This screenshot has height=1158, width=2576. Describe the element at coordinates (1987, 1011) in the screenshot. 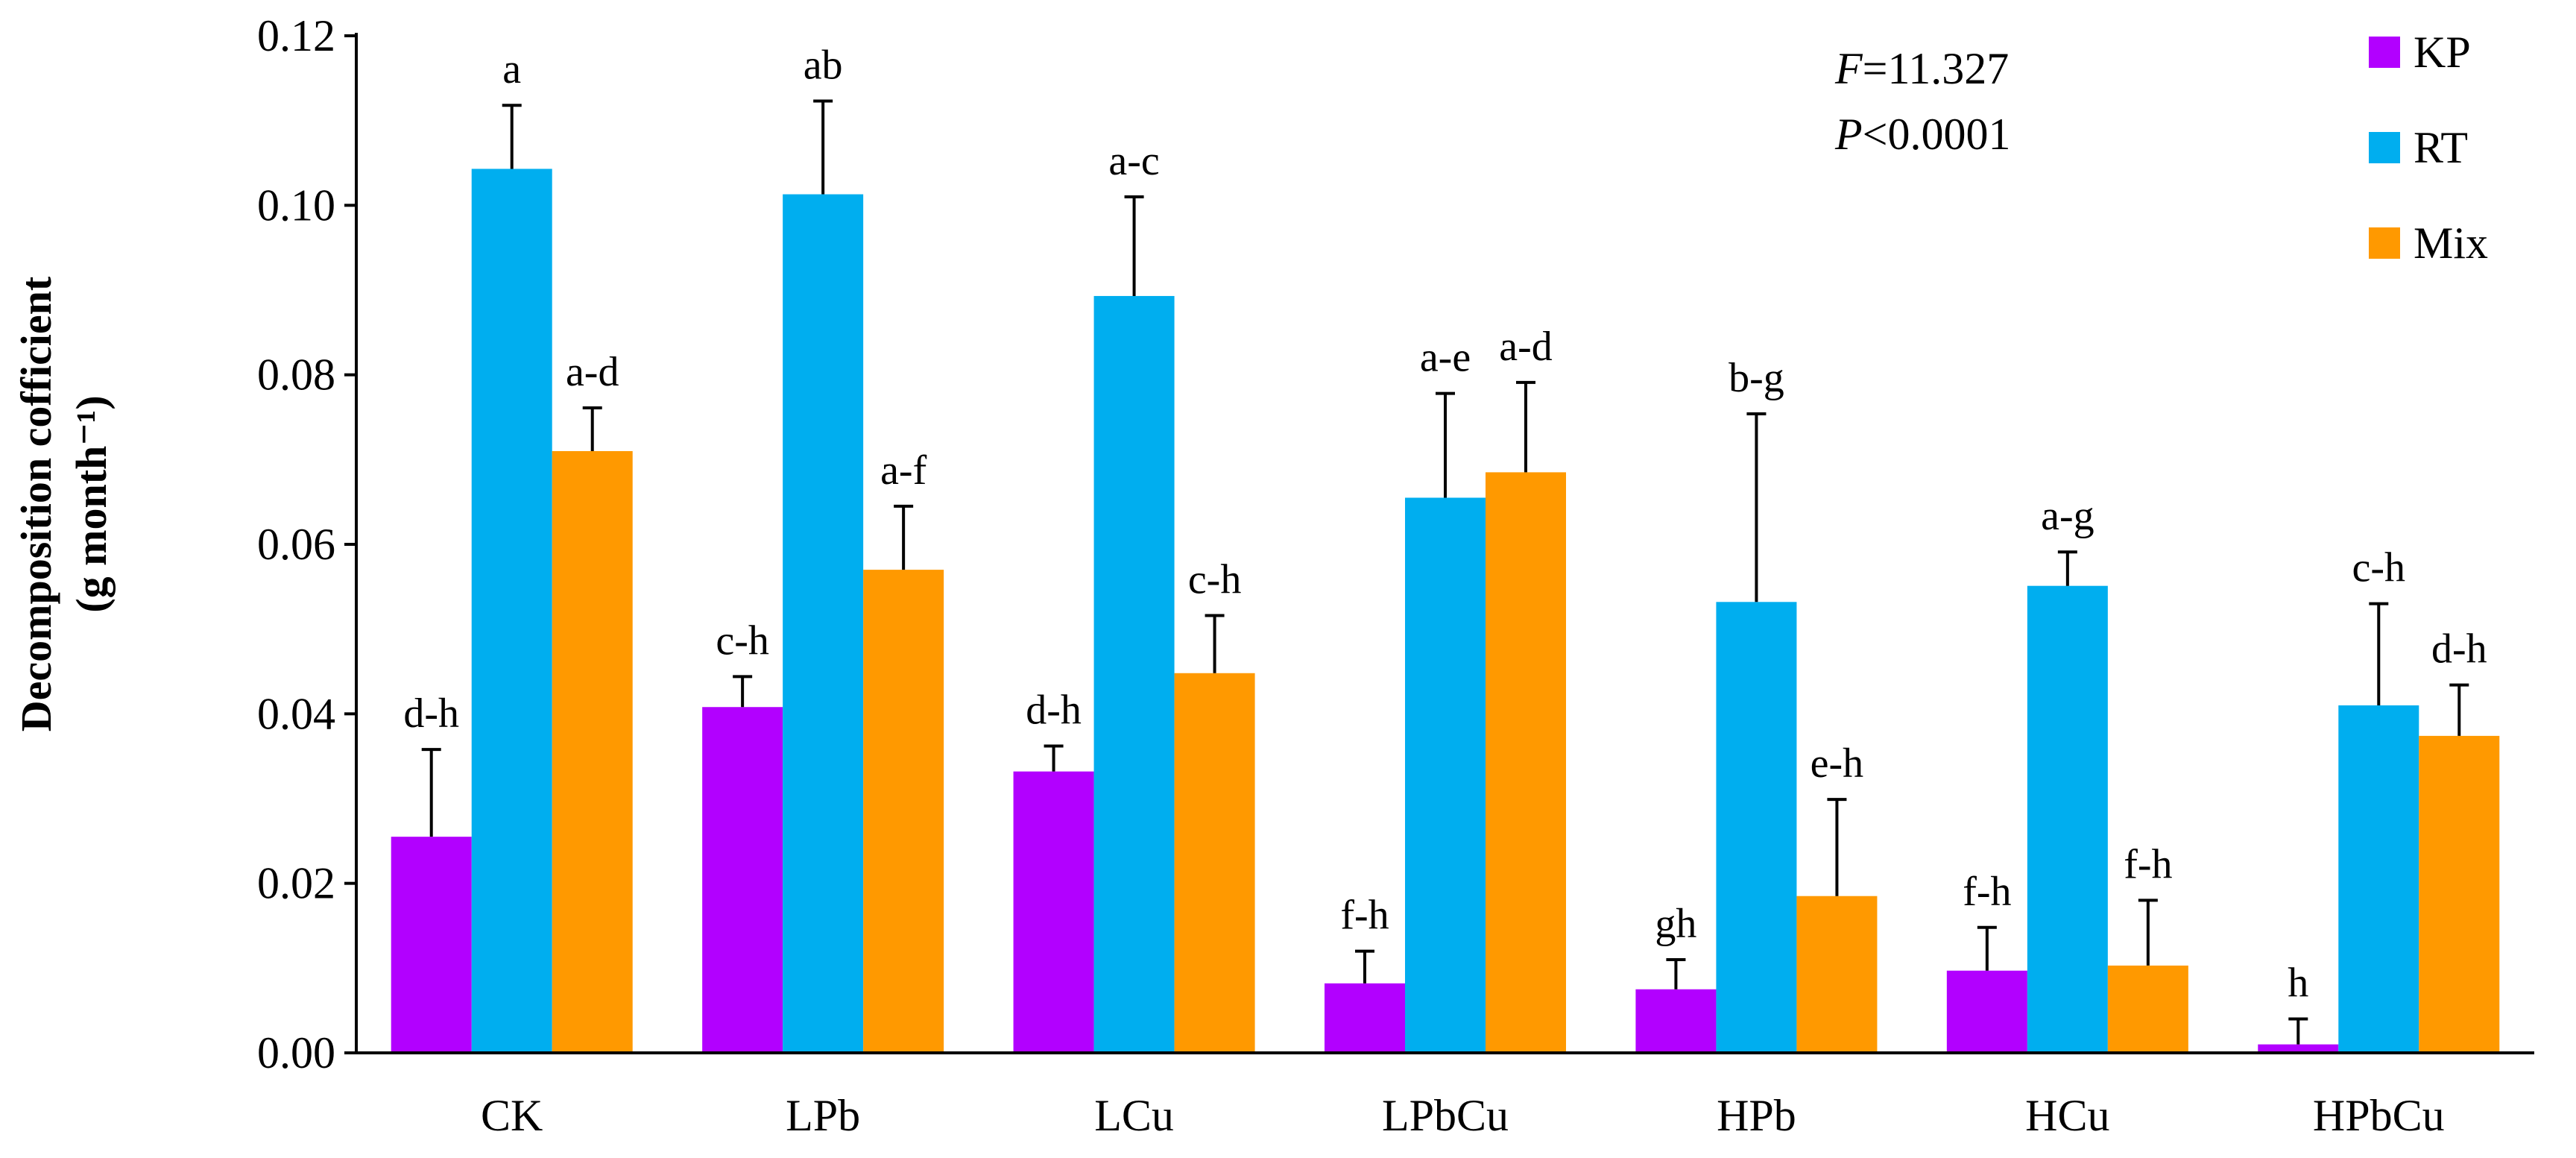

I see `bar-kp-hcu` at that location.